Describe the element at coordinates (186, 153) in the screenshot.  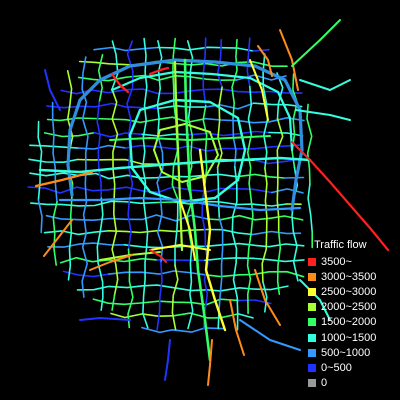
I see `inner-ring` at that location.